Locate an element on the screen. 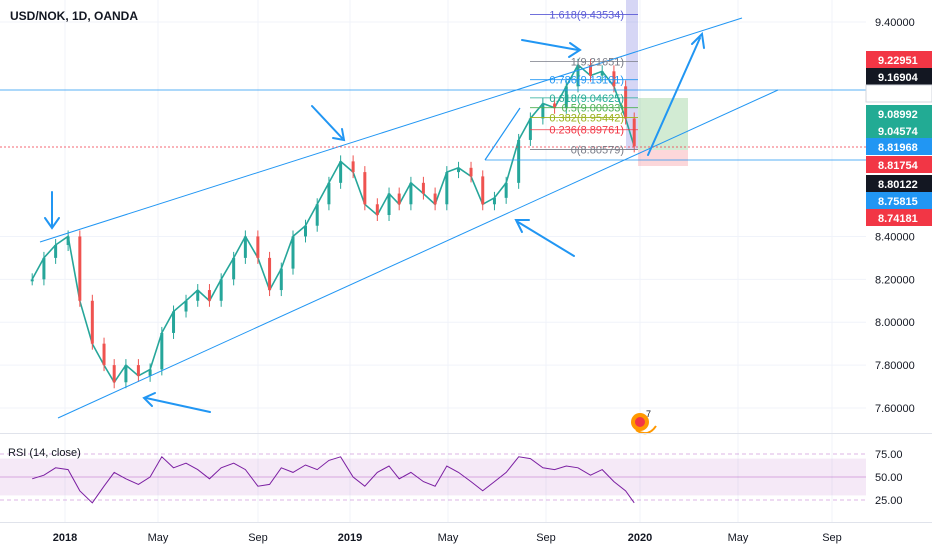 This screenshot has width=932, height=550. time-tick-label: 2020 is located at coordinates (640, 538).